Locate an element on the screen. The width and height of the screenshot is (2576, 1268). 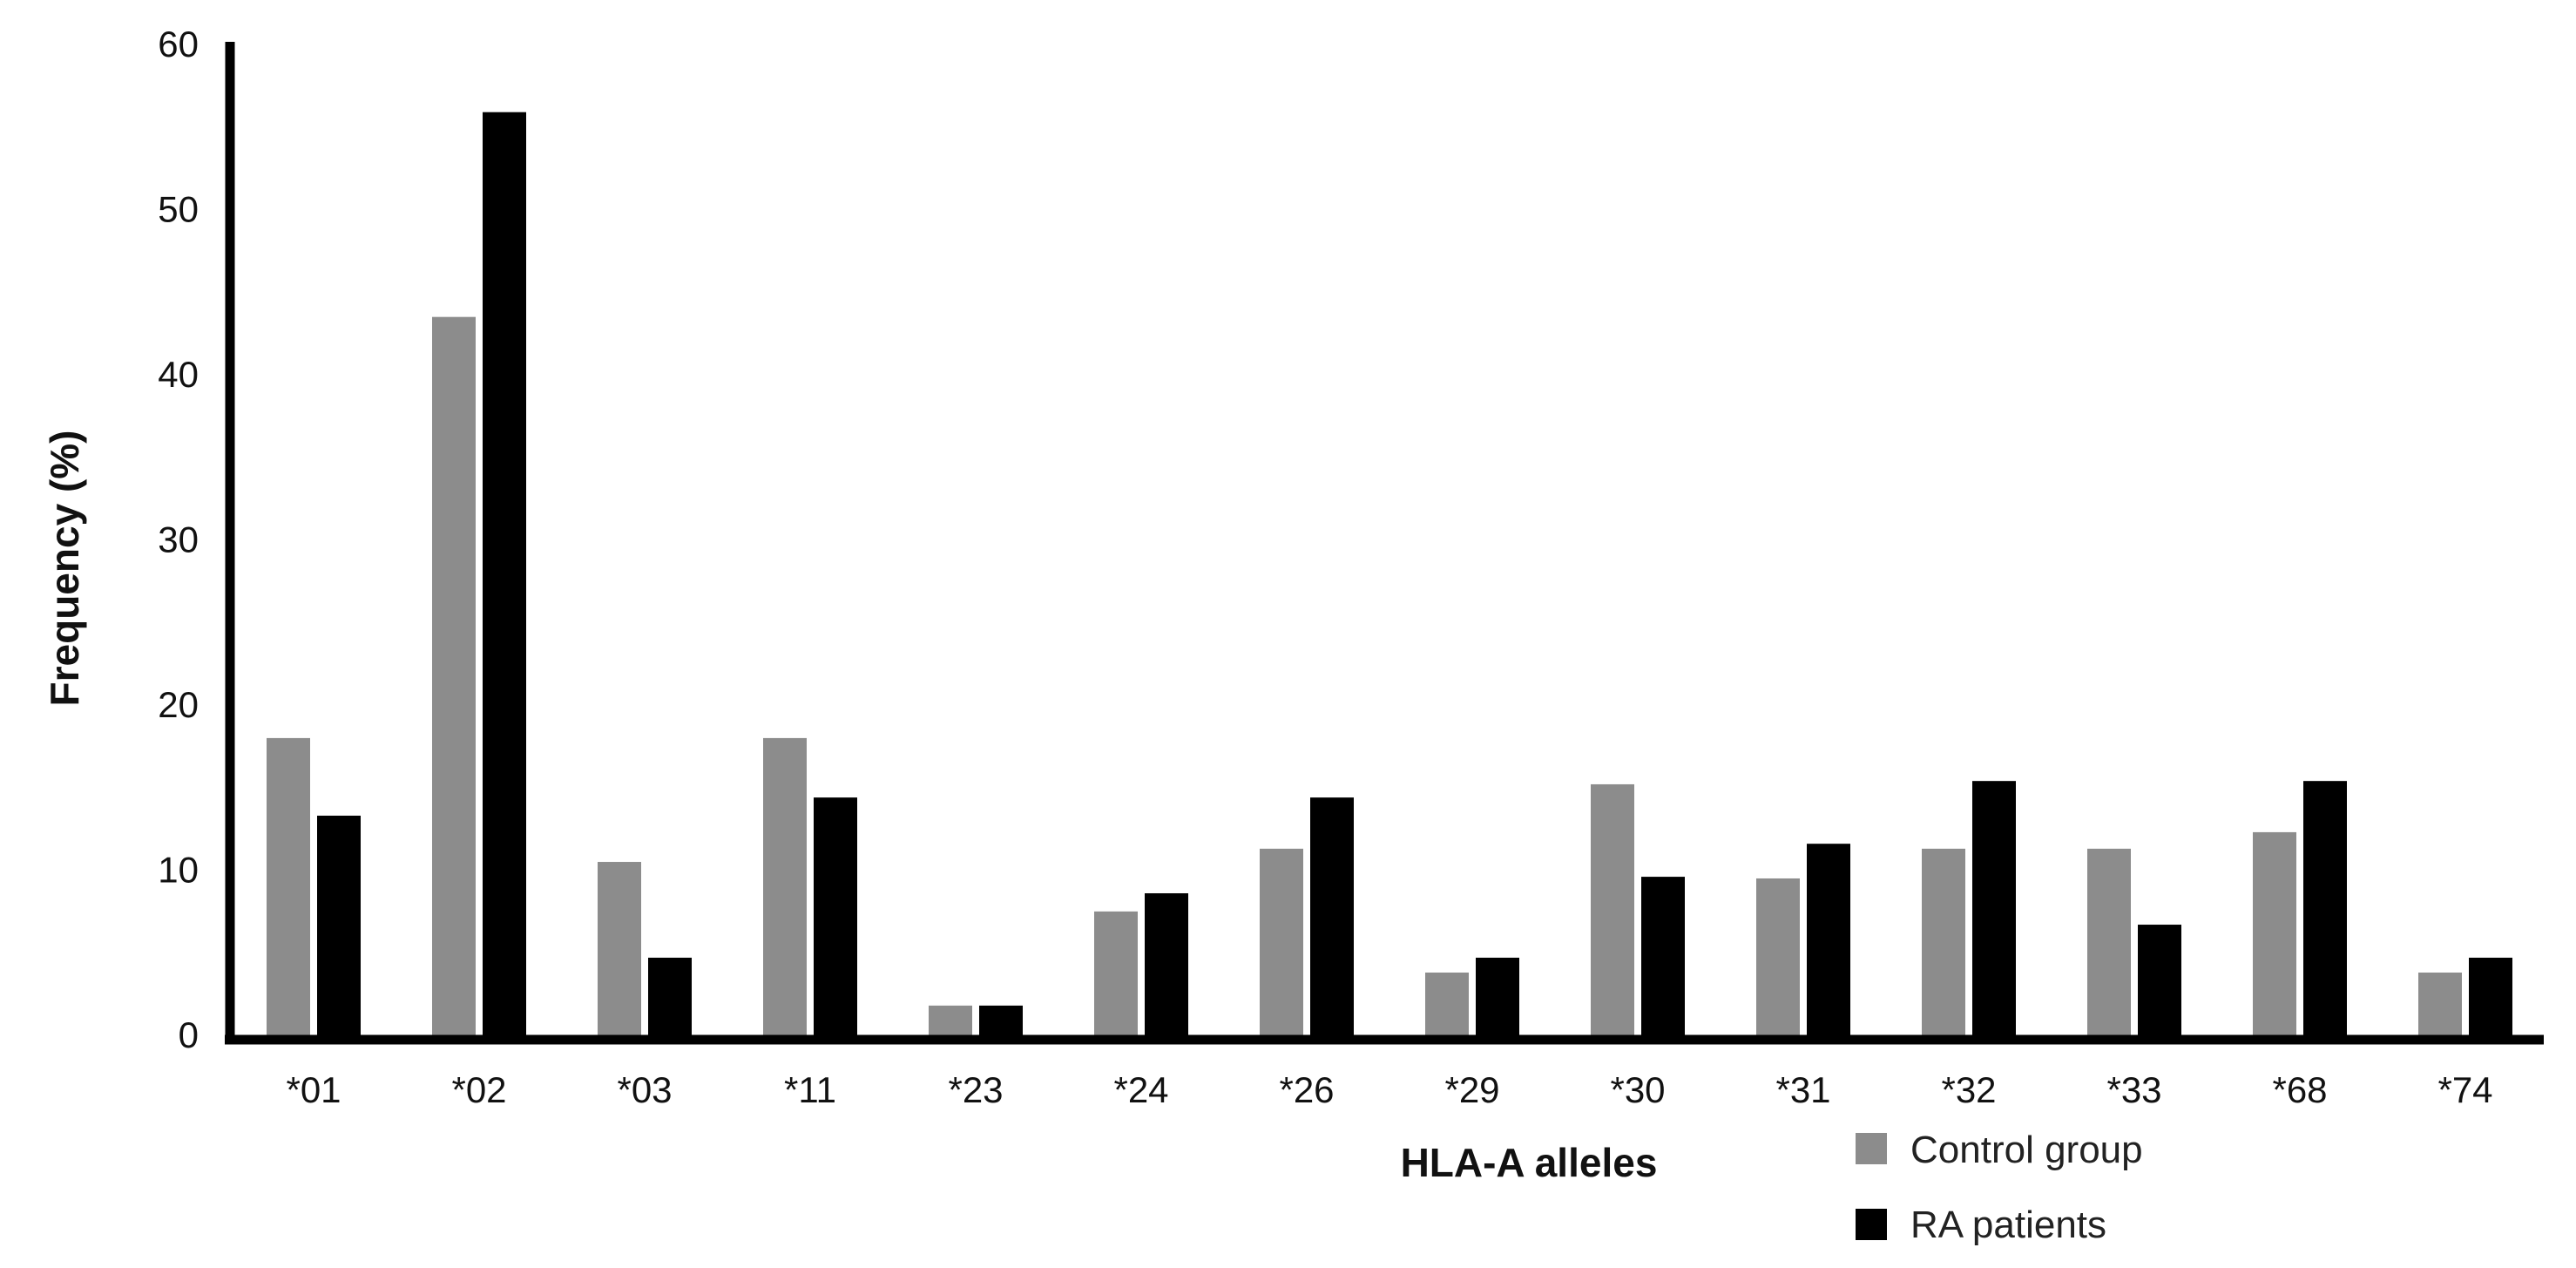
x-tick-label: *24 is located at coordinates (1140, 1089).